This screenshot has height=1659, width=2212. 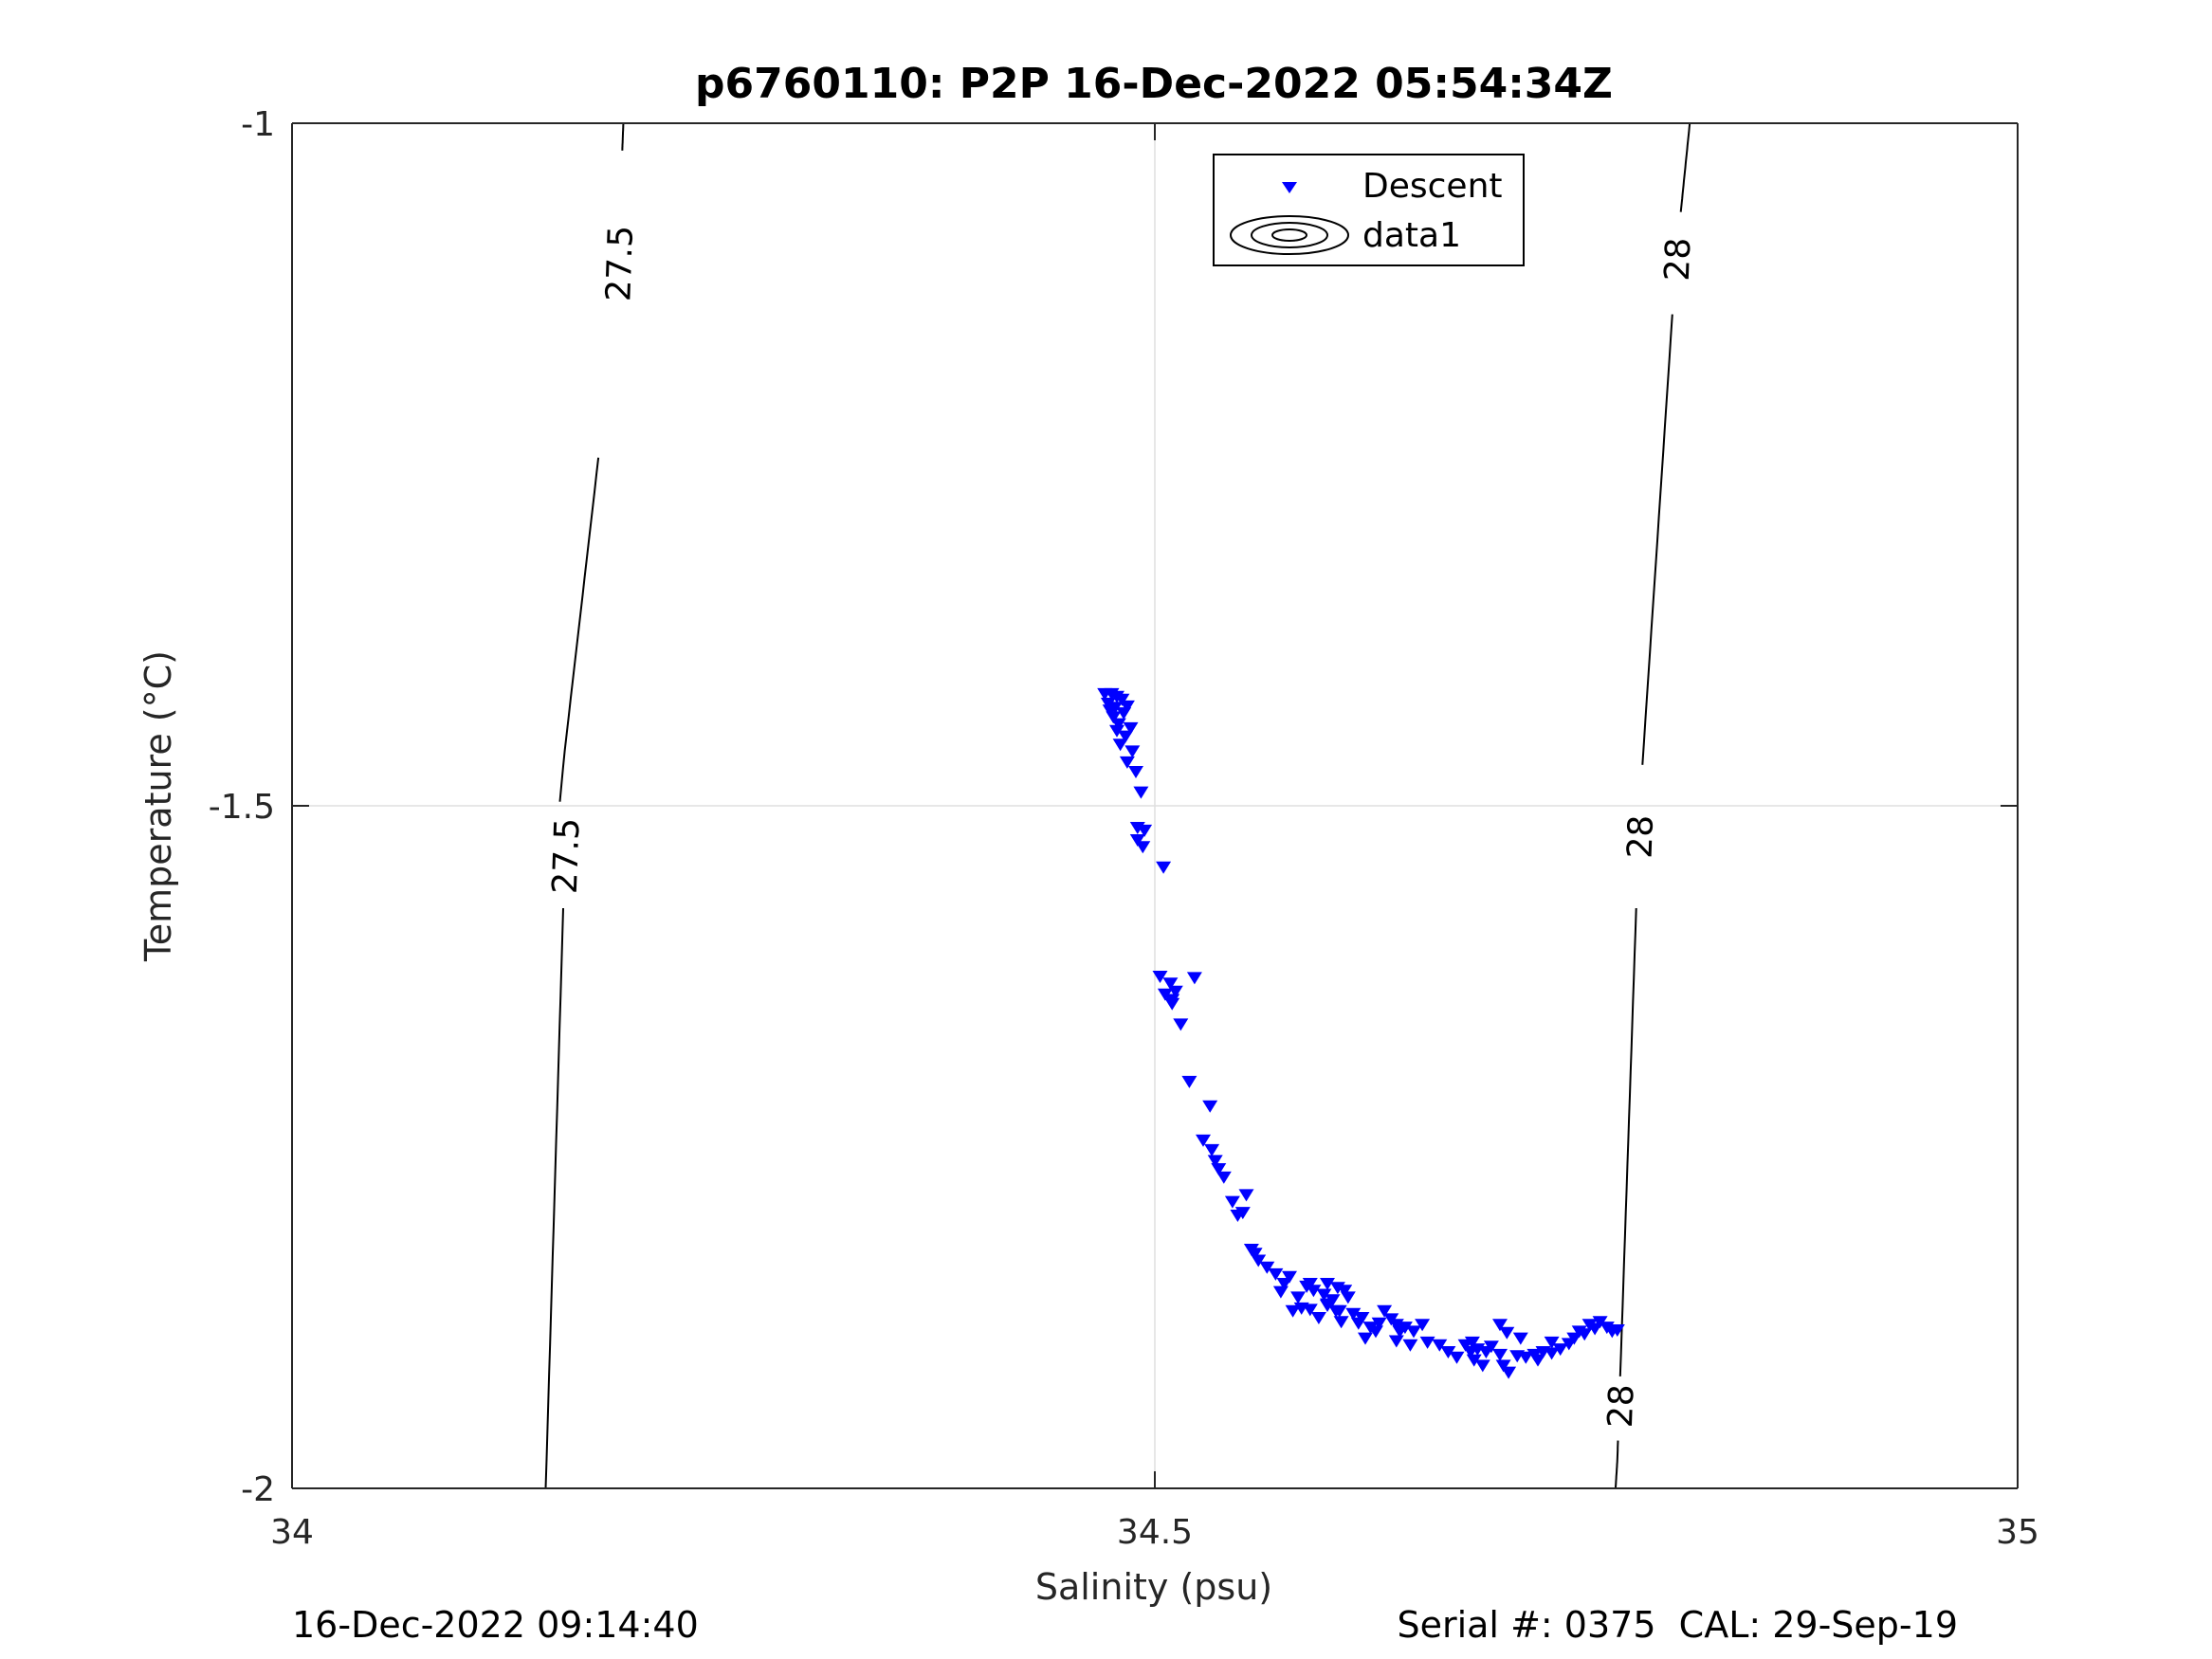 I want to click on x-tick-label: 35, so click(x=2017, y=1532).